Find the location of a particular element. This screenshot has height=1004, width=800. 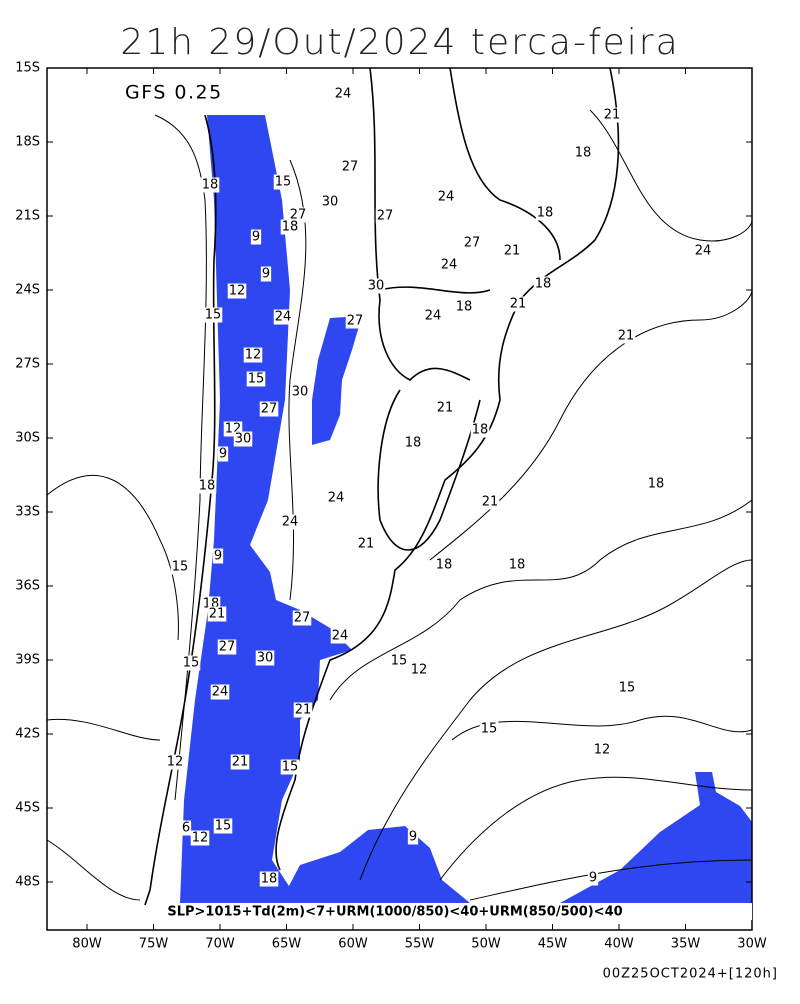

footer: 00Z25OCT2024+[120h] is located at coordinates (690, 974).